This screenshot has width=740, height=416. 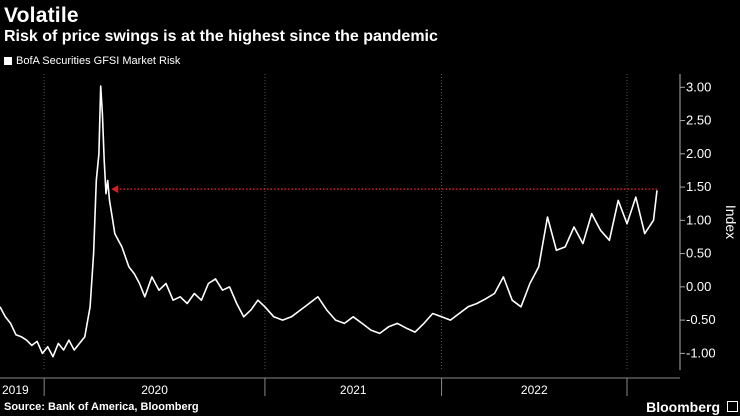 I want to click on annotation-layer, so click(x=384, y=189).